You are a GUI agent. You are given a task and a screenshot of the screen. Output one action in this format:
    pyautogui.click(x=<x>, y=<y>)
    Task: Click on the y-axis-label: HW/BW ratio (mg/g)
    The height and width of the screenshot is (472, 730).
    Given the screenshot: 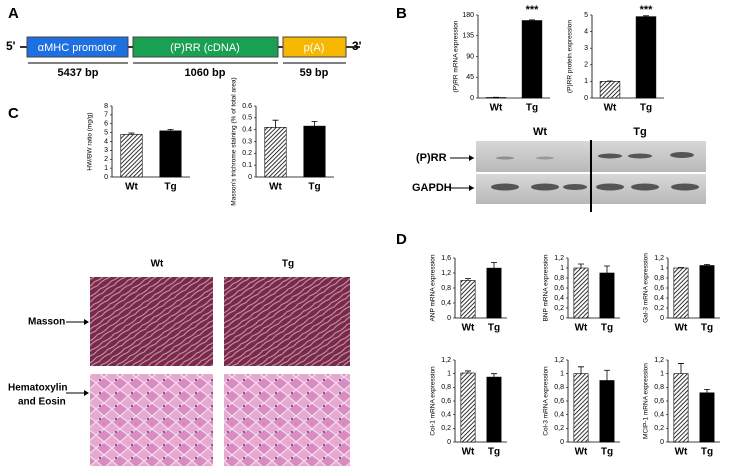 What is the action you would take?
    pyautogui.click(x=90, y=141)
    